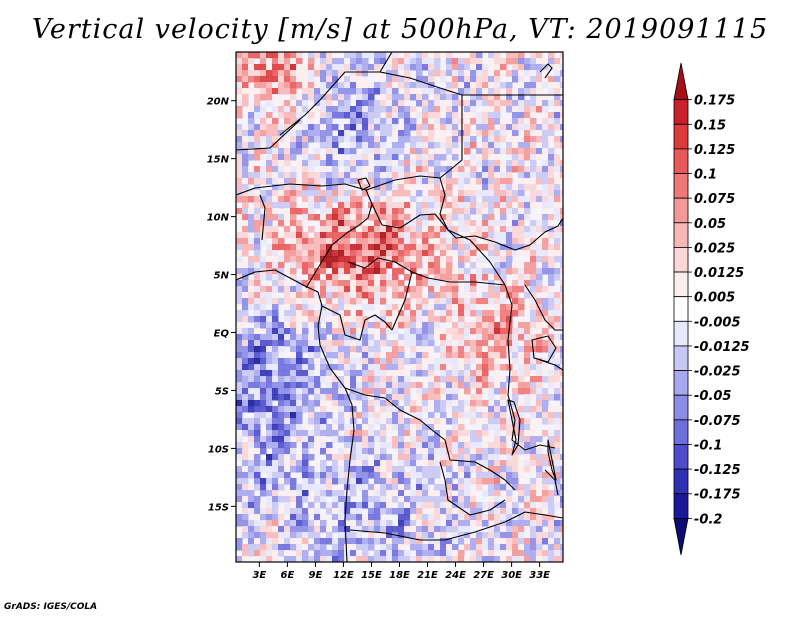  Describe the element at coordinates (717, 495) in the screenshot. I see `colorbar-label: -0.175` at that location.